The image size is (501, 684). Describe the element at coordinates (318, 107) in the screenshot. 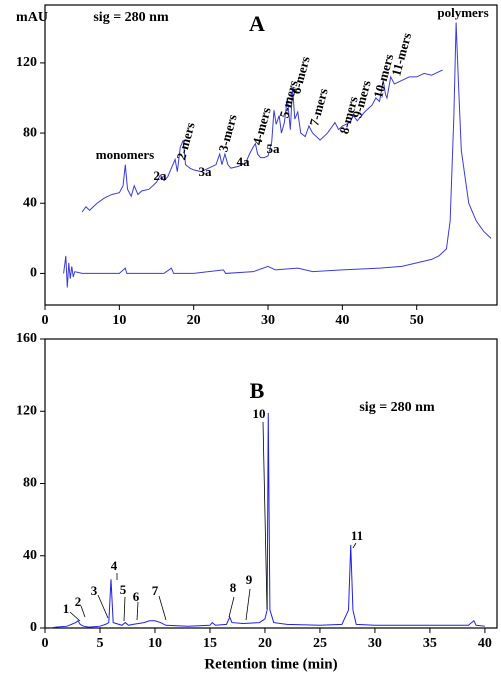

I see `peak-label: 7-mers` at that location.